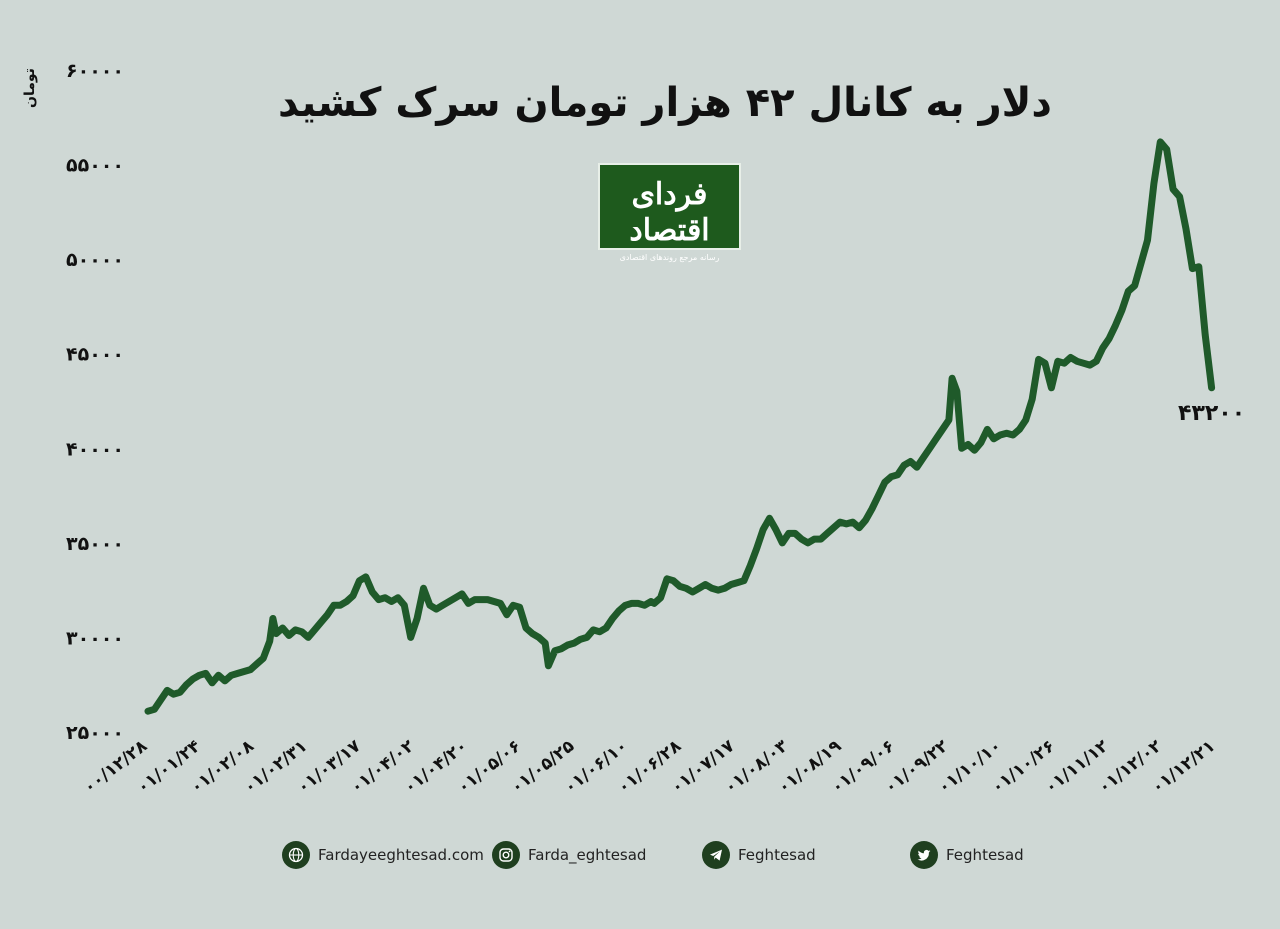  What do you see at coordinates (95, 733) in the screenshot?
I see `y-tick-label: ۲۵۰۰۰` at bounding box center [95, 733].